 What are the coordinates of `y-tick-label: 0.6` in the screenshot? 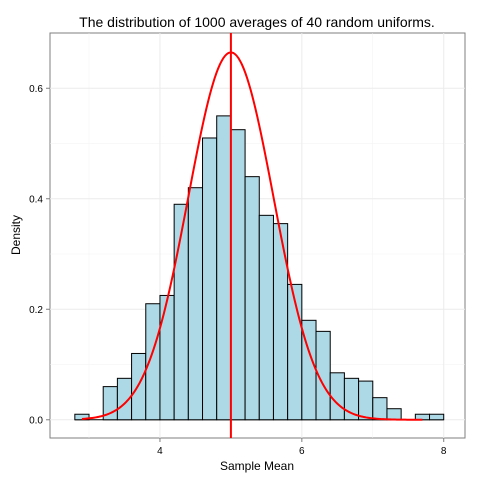 It's located at (36, 89).